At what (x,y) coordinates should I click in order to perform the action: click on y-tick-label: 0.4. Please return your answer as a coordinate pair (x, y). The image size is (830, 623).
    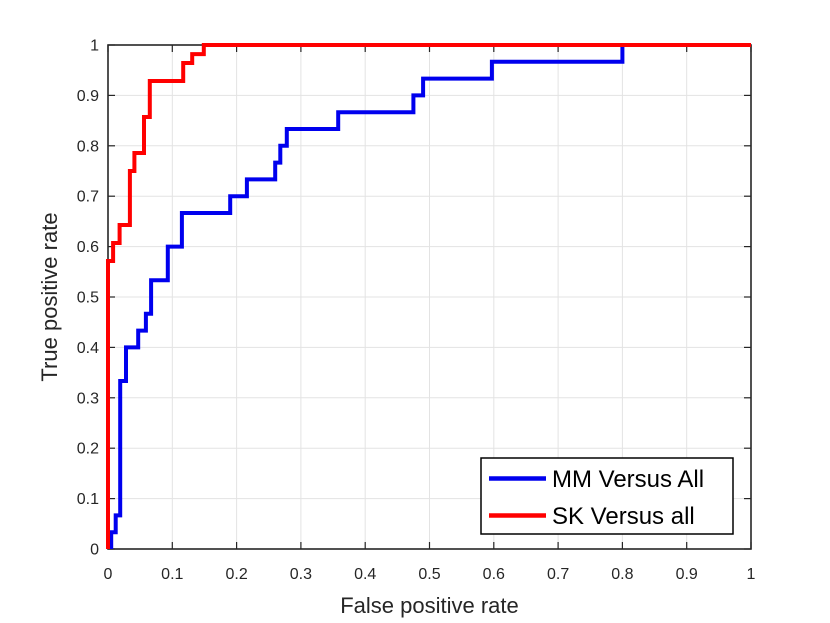
    Looking at the image, I should click on (88, 348).